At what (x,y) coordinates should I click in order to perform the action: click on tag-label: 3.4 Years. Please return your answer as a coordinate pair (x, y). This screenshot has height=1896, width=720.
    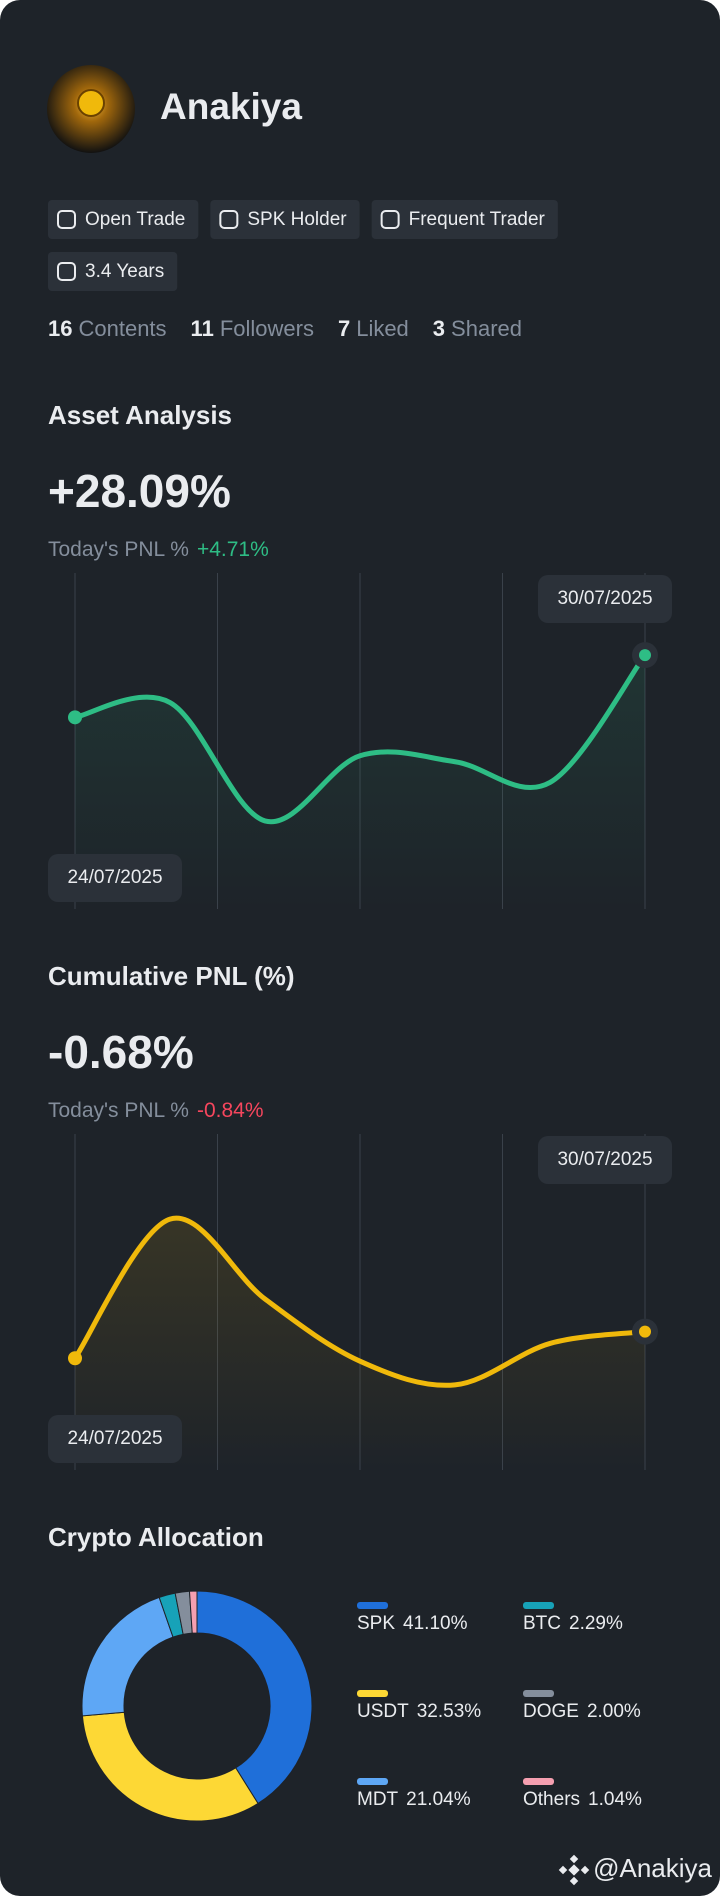
    Looking at the image, I should click on (124, 271).